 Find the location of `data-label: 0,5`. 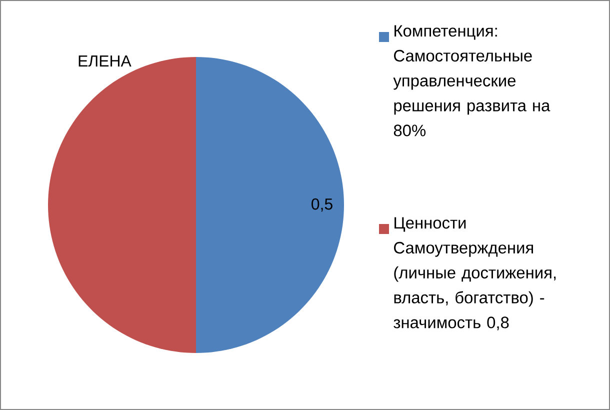

data-label: 0,5 is located at coordinates (322, 205).